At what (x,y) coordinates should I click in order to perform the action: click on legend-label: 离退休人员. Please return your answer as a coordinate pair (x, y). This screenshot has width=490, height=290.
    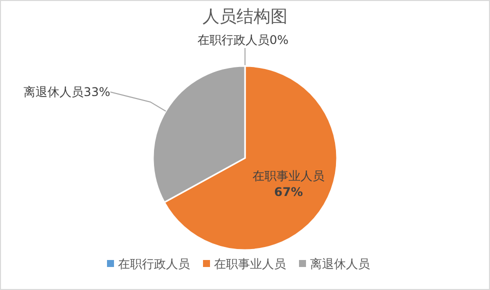
    Looking at the image, I should click on (340, 264).